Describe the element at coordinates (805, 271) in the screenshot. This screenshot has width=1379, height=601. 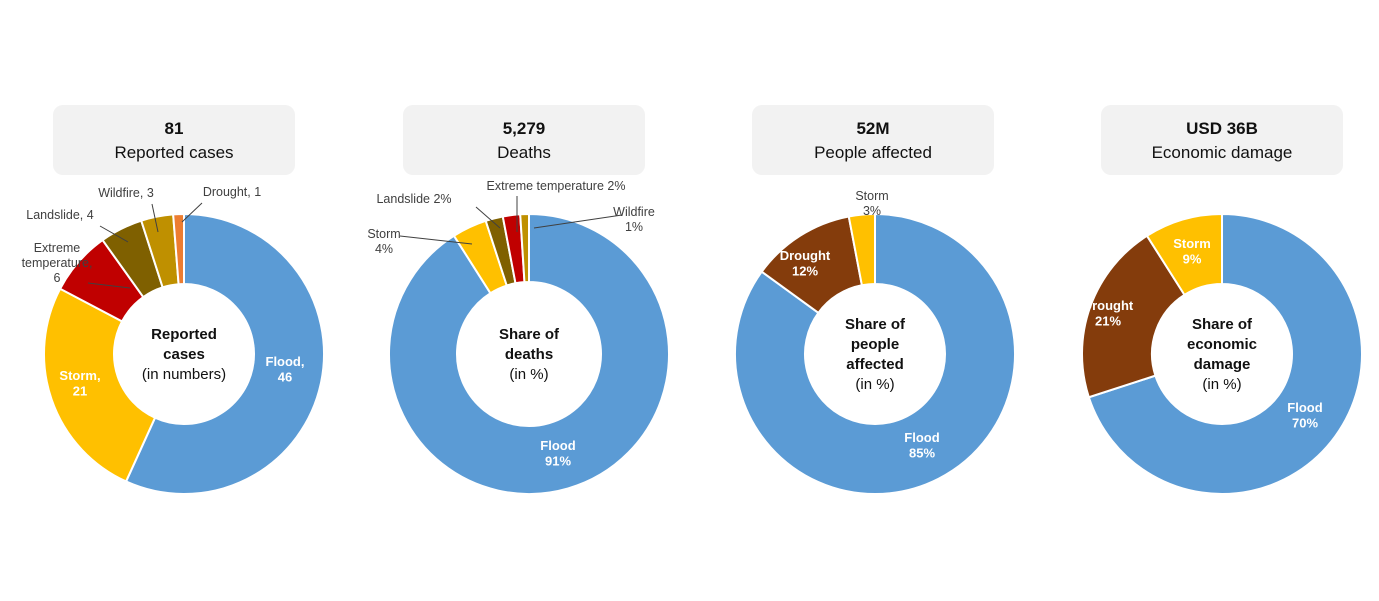
I see `label-line: 12%` at that location.